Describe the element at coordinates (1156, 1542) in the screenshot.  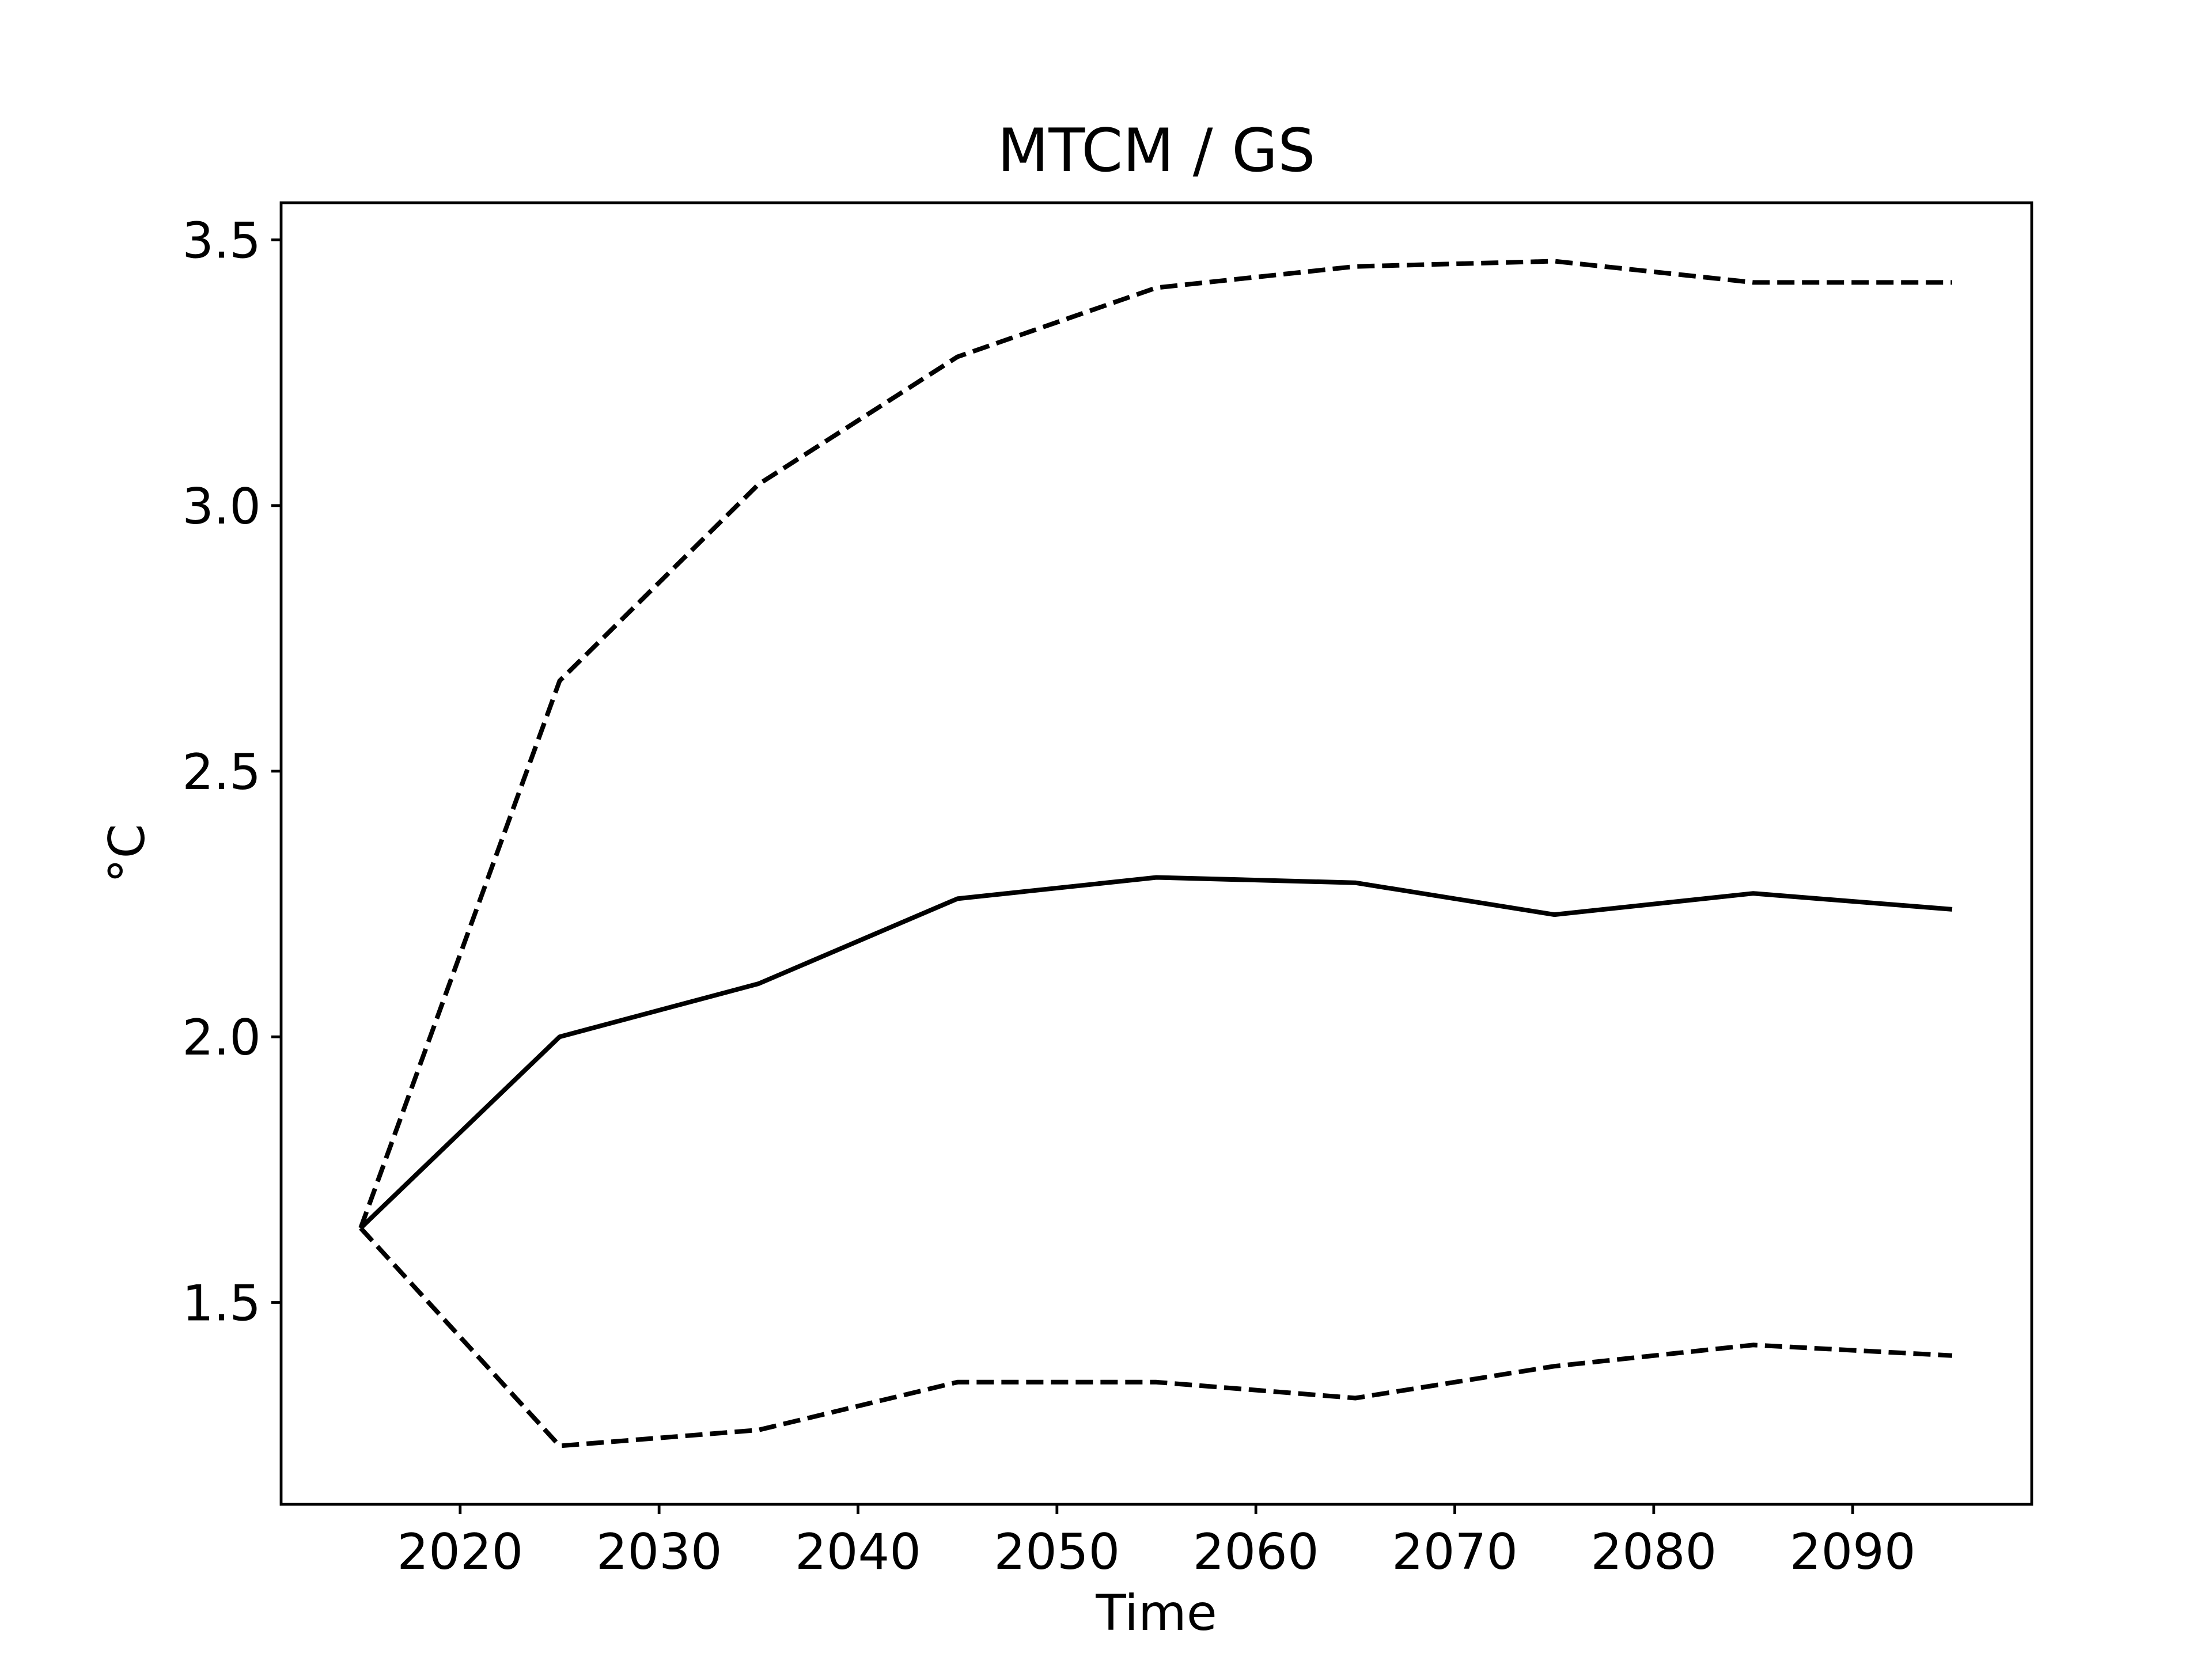
I see `x-axis-ticks: 2020 2030 2040 2050 2060 2070 2080 2090` at that location.